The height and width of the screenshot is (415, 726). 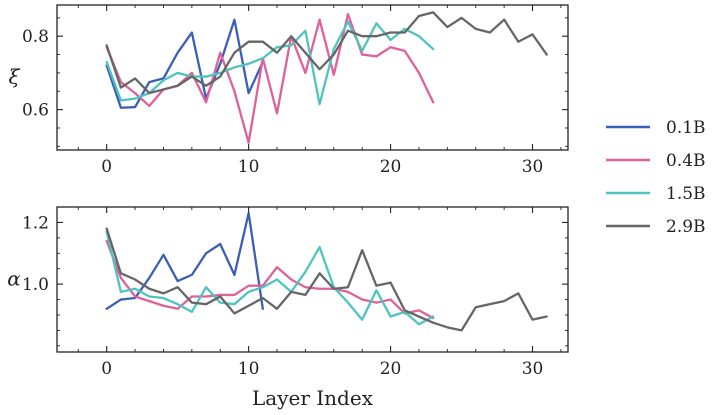 I want to click on top-y-tick-label: 0.6, so click(x=35, y=111).